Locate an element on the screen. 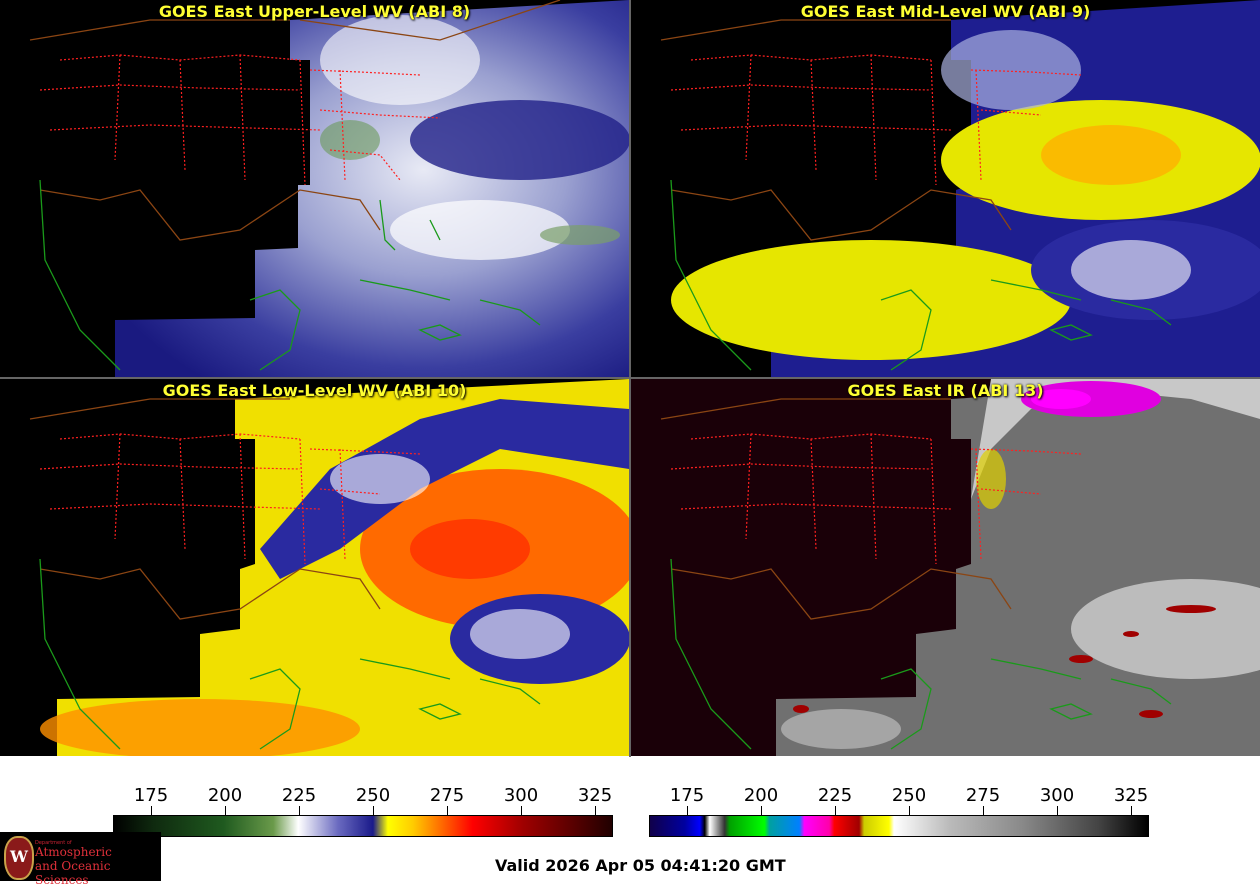 The image size is (1260, 887). panel-title: GOES East IR (ABI 13) is located at coordinates (945, 390).